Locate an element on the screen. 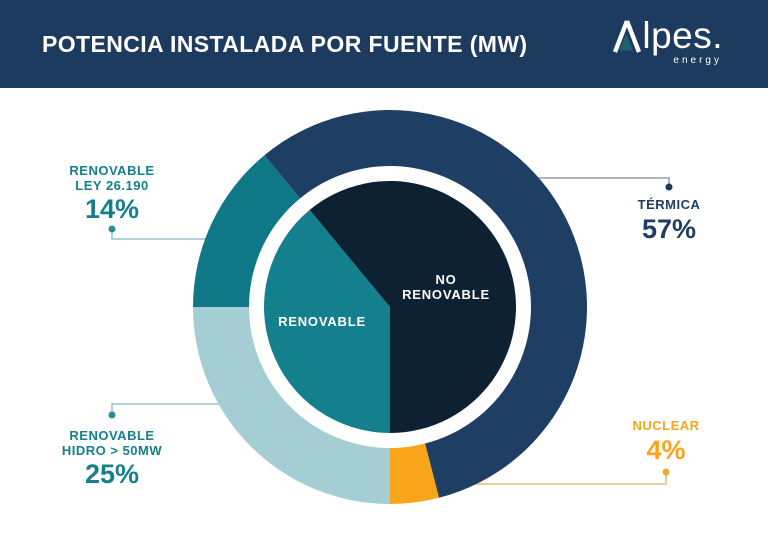 The image size is (768, 537). inner-pie-label-no-renovable: NO RENOVABLE is located at coordinates (446, 287).